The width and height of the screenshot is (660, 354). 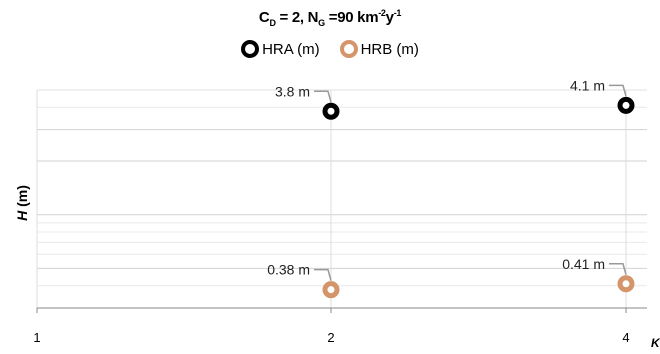 What do you see at coordinates (288, 270) in the screenshot?
I see `data-label: 0.38 m` at bounding box center [288, 270].